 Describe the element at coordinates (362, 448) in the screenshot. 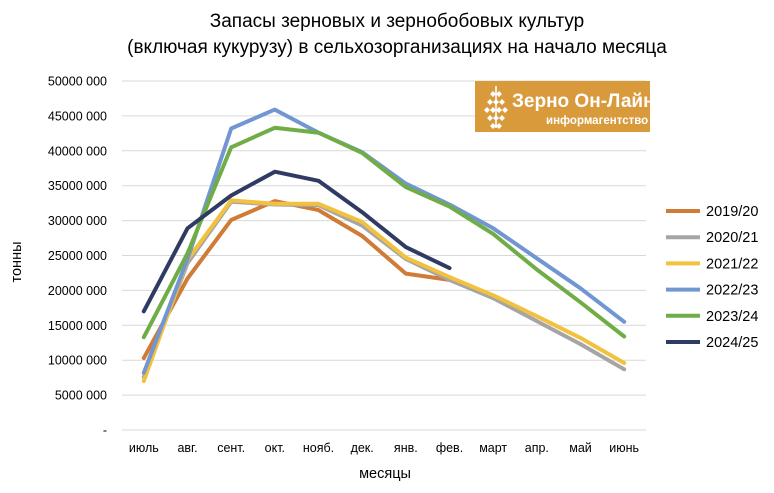

I see `x-tick-label-5: дек.` at that location.